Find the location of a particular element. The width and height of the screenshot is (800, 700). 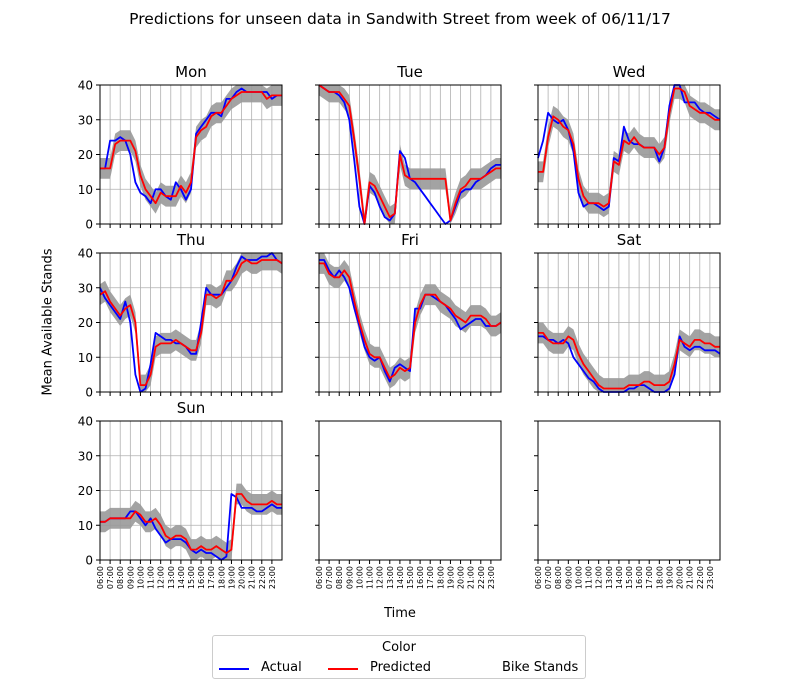

panel-title: Sun is located at coordinates (191, 408).